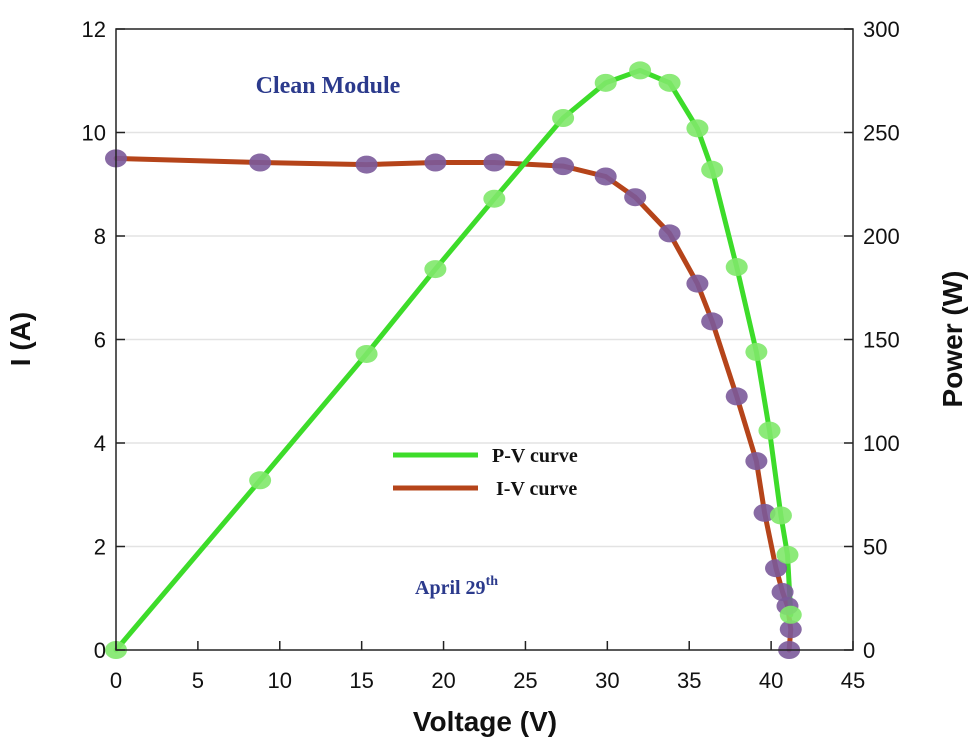 This screenshot has height=741, width=979. What do you see at coordinates (853, 680) in the screenshot?
I see `x-tick-label-45: 45` at bounding box center [853, 680].